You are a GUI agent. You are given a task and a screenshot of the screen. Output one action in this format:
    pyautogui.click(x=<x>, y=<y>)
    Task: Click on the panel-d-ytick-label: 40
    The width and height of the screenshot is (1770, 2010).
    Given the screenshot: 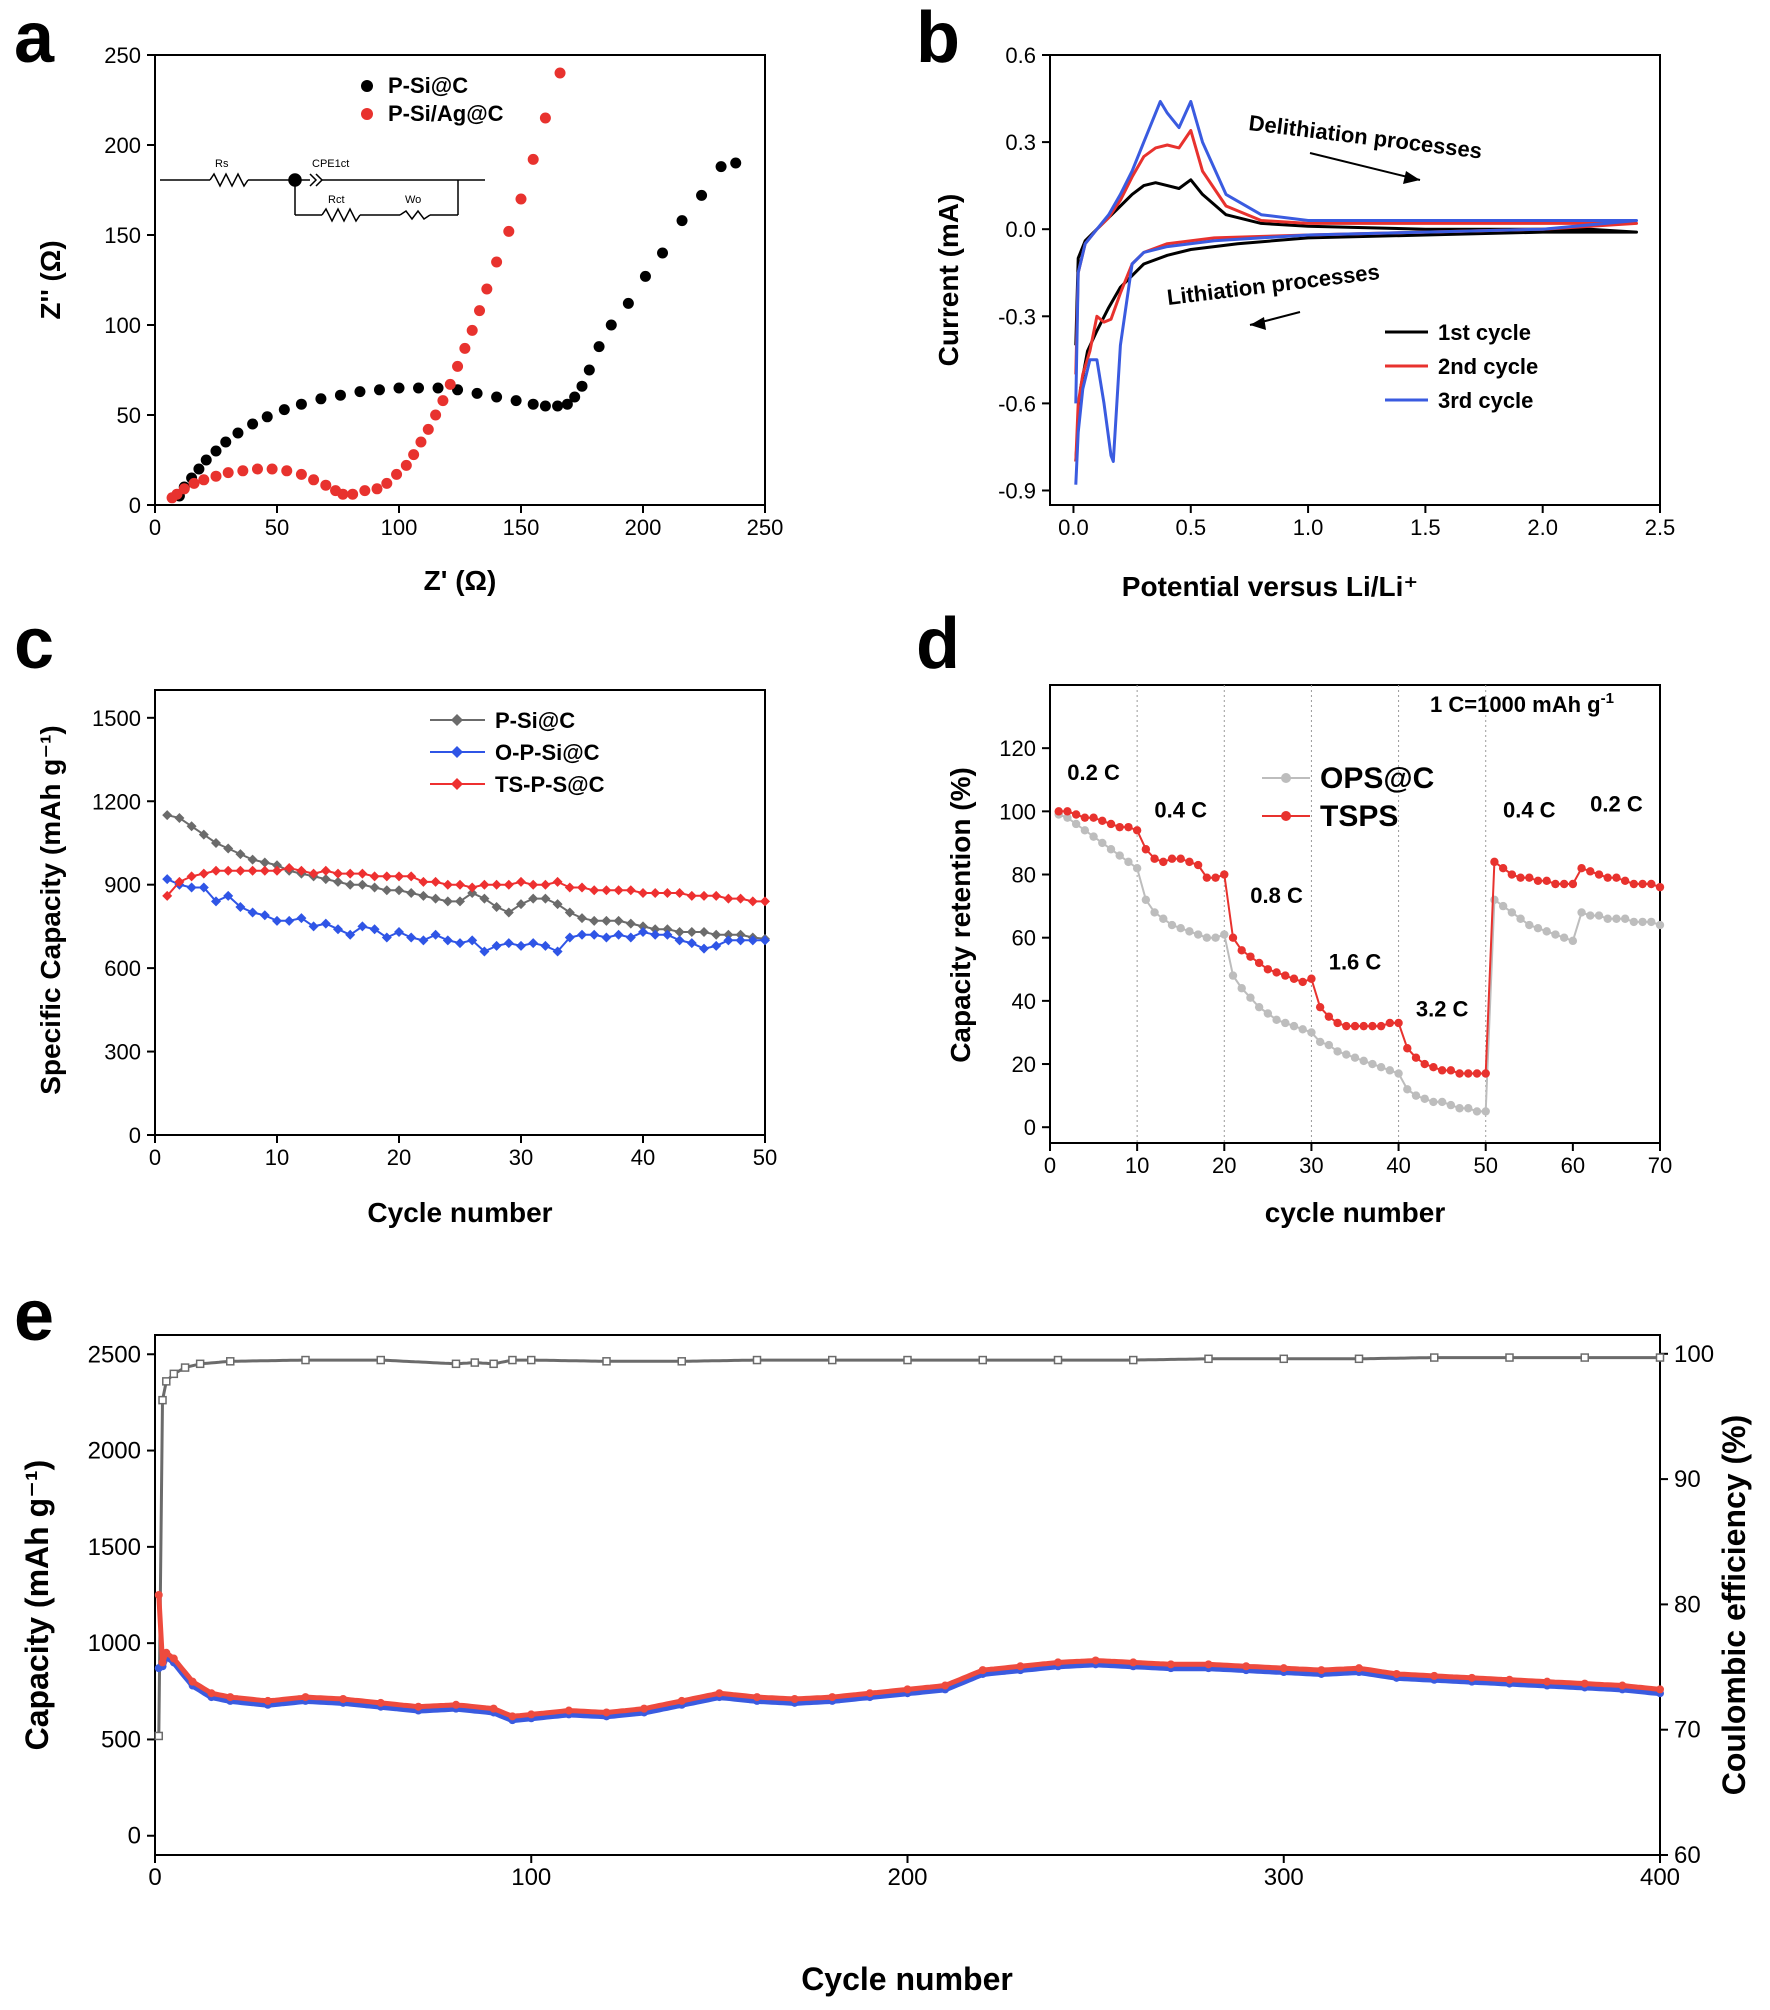 What is the action you would take?
    pyautogui.click(x=1024, y=1001)
    